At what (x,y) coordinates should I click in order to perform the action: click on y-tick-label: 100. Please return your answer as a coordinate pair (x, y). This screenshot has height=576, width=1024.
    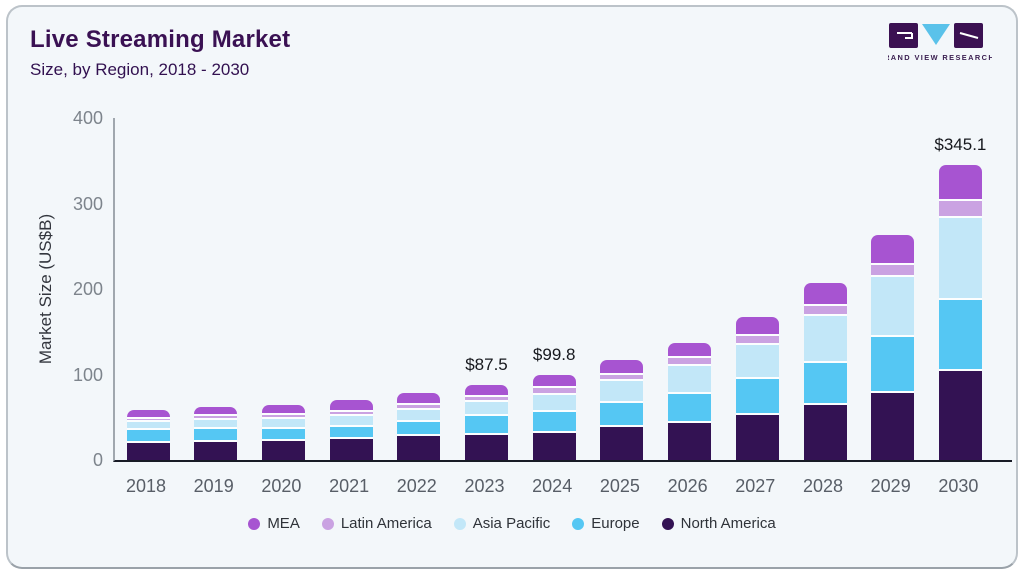
    Looking at the image, I should click on (87, 374).